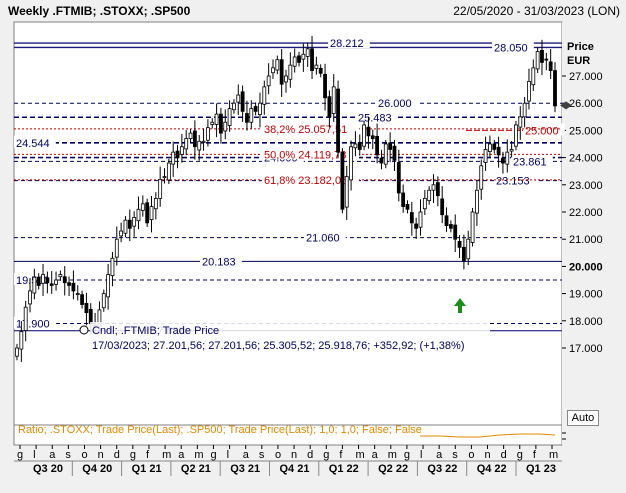  I want to click on y-tick-label: 19.000, so click(586, 295).